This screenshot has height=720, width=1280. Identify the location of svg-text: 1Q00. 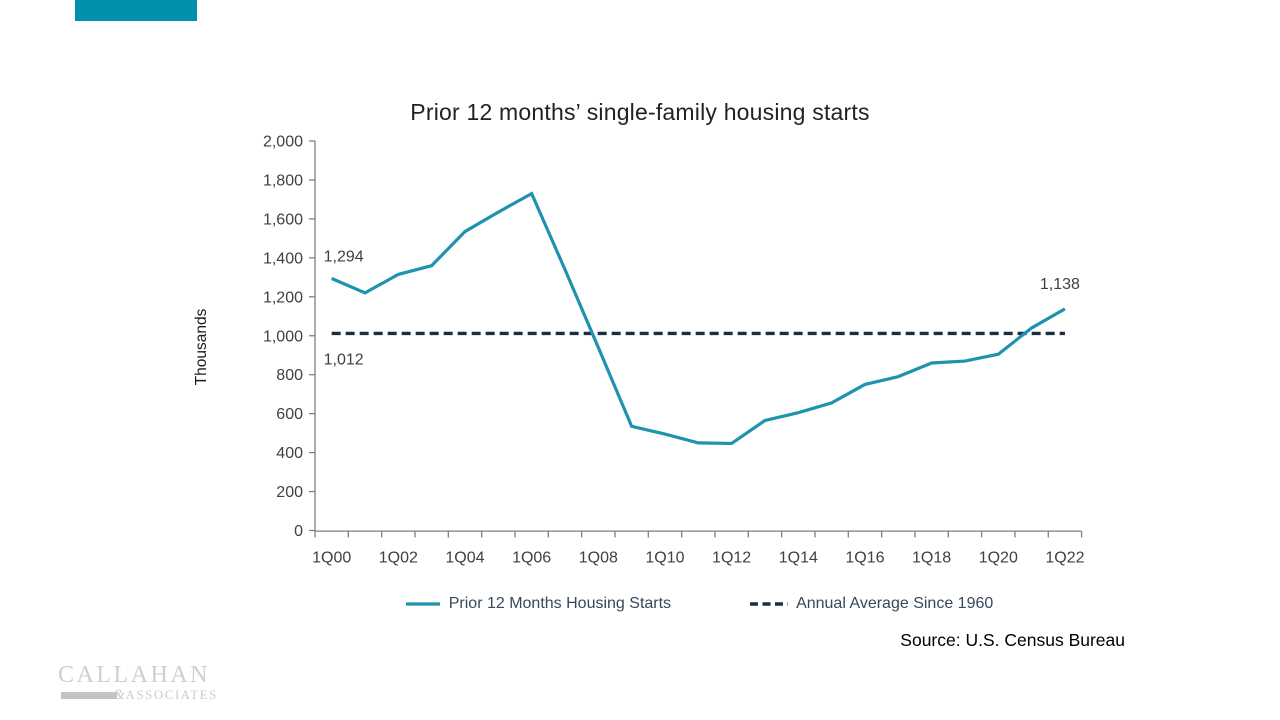
(331, 558).